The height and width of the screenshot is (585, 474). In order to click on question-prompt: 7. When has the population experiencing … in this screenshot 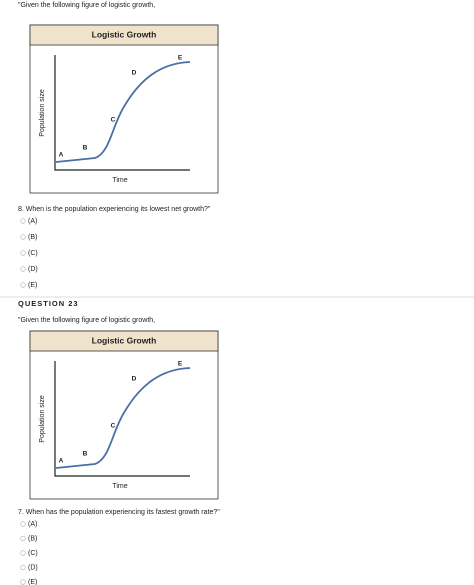, I will do `click(119, 512)`.